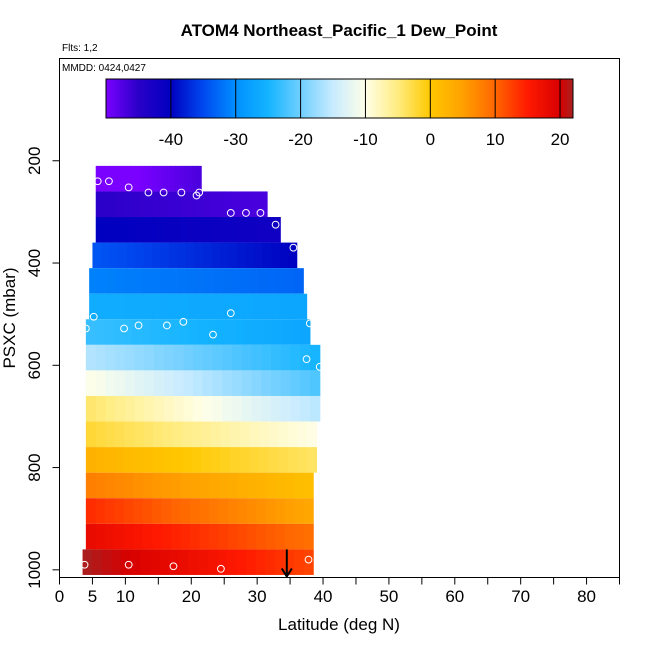  Describe the element at coordinates (80, 48) in the screenshot. I see `flights-label: Flts: 1,2` at that location.